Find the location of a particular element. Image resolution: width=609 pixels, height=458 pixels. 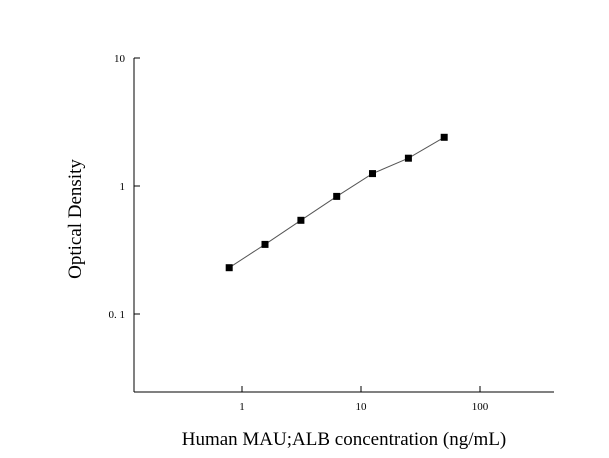

y-axis-title: Optical Density is located at coordinates (75, 219).